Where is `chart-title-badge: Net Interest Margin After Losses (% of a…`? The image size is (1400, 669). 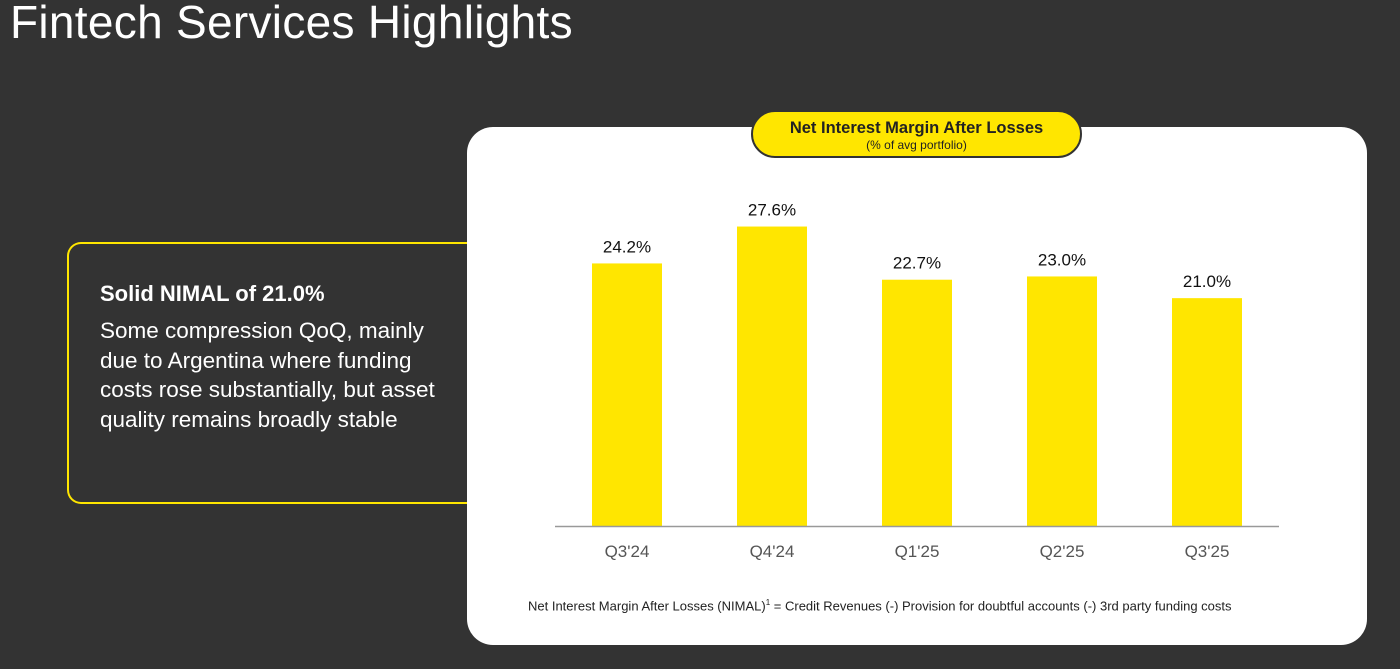
chart-title-badge: Net Interest Margin After Losses (% of a… is located at coordinates (916, 134).